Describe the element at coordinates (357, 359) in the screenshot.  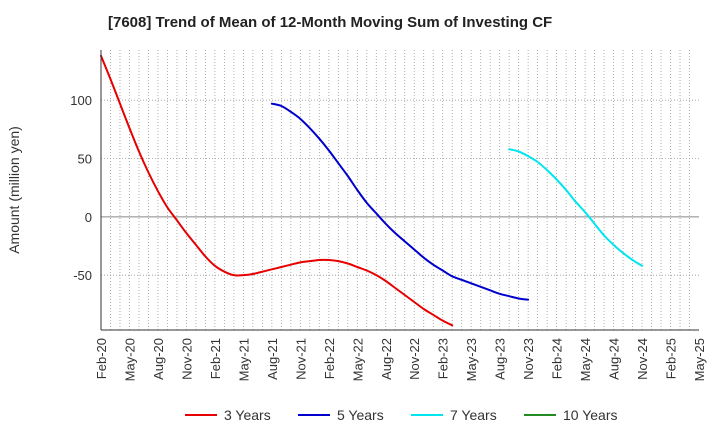
I see `x-tick-label: May-22` at that location.